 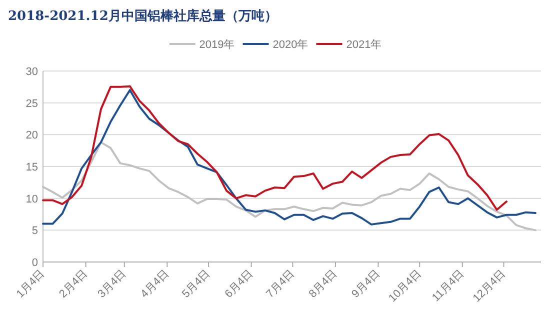 I want to click on x-tick-label: 5月4日, so click(x=196, y=284).